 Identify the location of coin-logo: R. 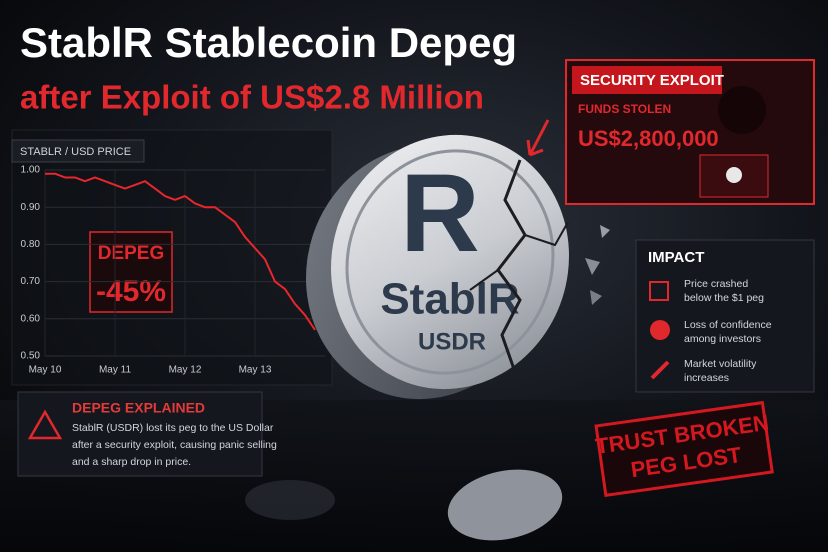
(439, 213).